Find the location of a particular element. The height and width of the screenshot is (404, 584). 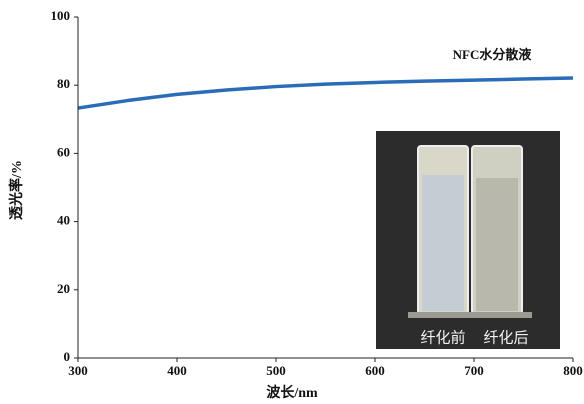

y-tick-label: 0 is located at coordinates (67, 356).